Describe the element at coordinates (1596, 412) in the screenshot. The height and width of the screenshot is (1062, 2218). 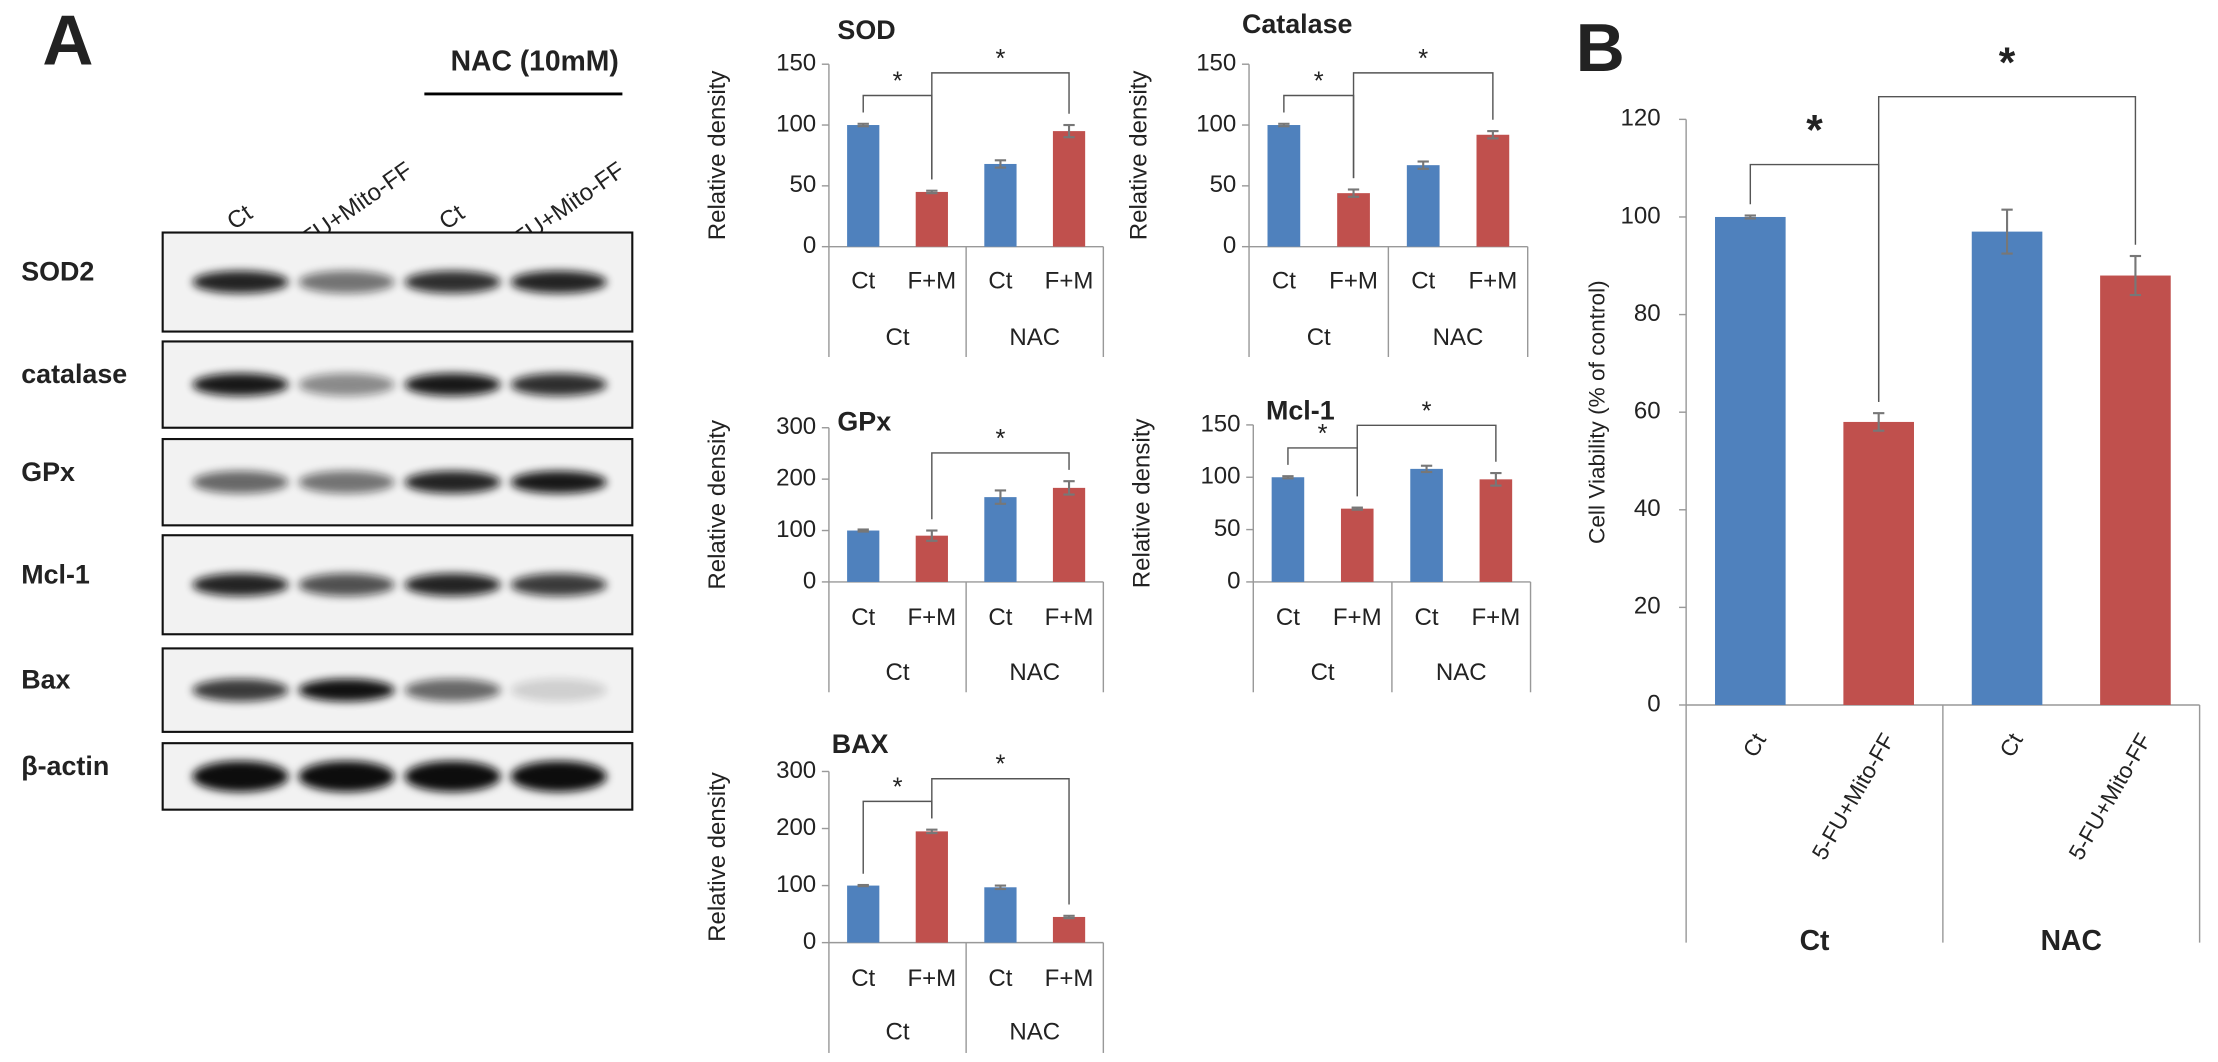
I see `y-axis-label: Cell Viability (% of control)` at that location.